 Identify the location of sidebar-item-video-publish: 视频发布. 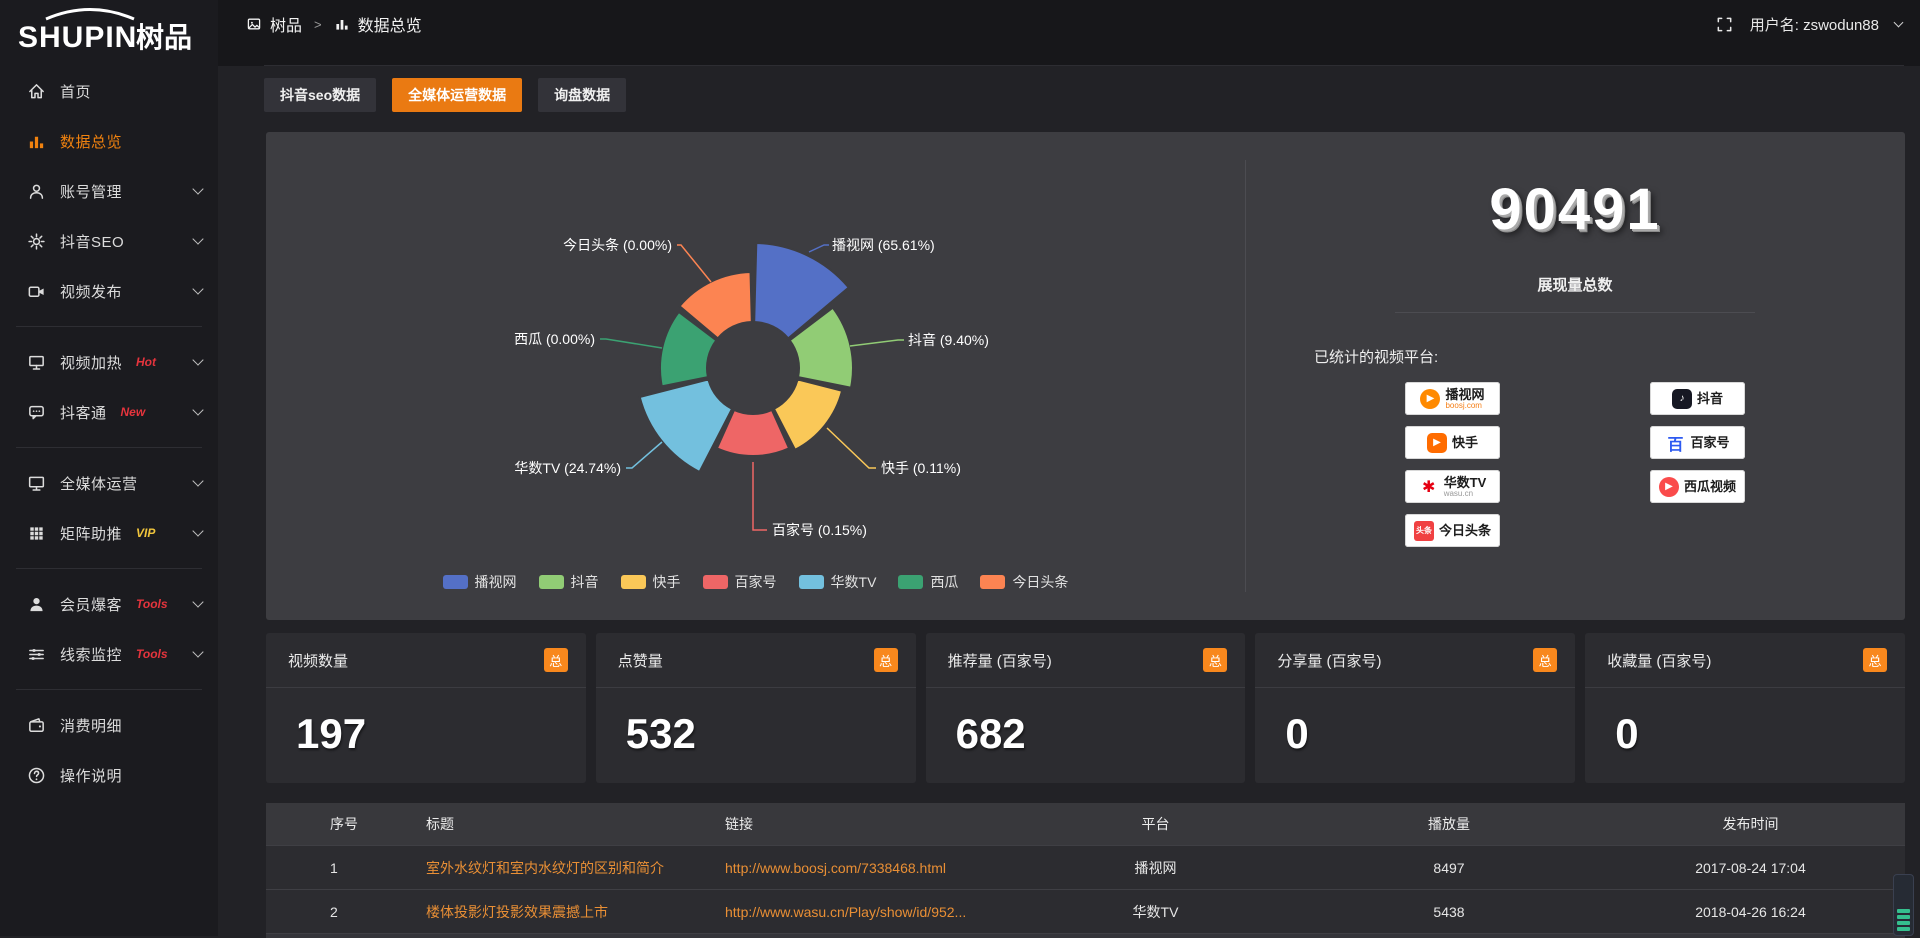
(109, 291).